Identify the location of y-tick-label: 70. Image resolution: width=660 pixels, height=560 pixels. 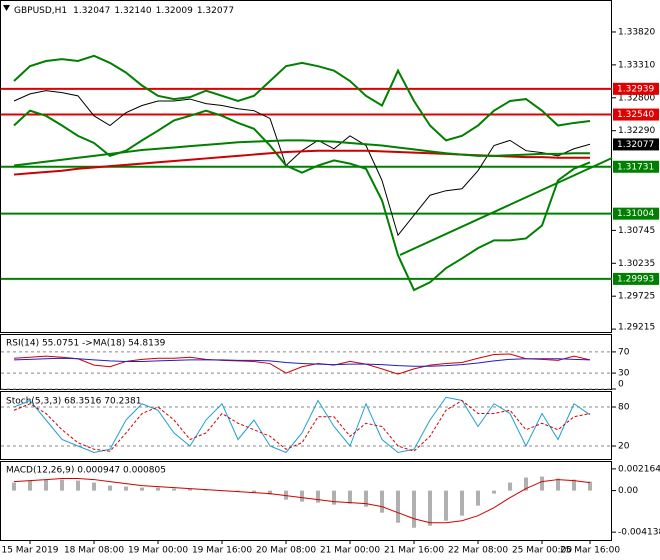
(624, 352).